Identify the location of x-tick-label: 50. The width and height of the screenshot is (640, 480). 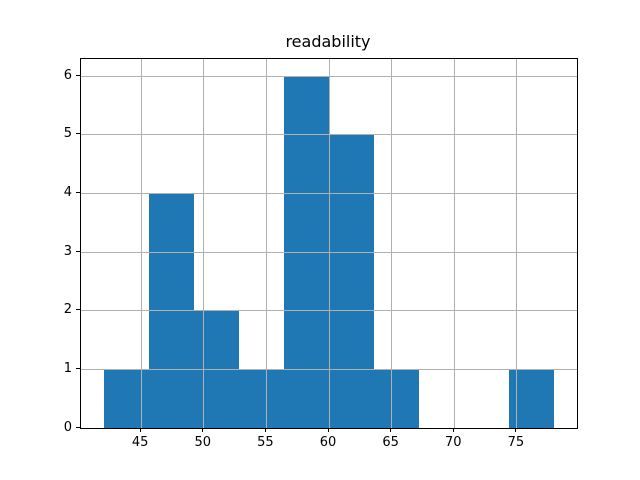
(202, 443).